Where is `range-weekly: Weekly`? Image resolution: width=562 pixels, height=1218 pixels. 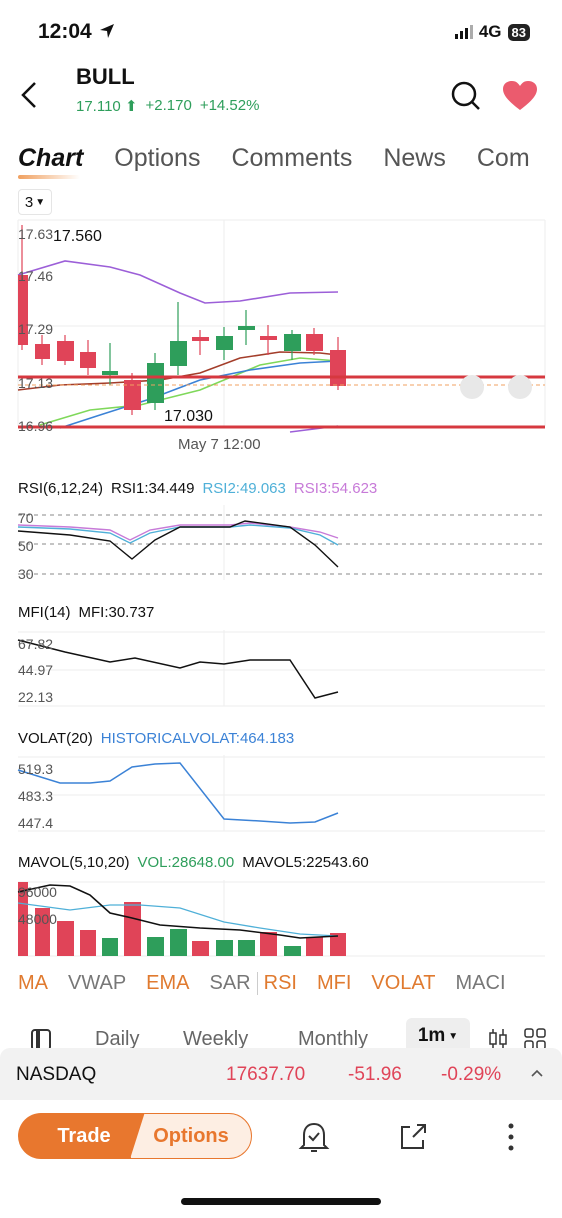
range-weekly: Weekly is located at coordinates (216, 1039).